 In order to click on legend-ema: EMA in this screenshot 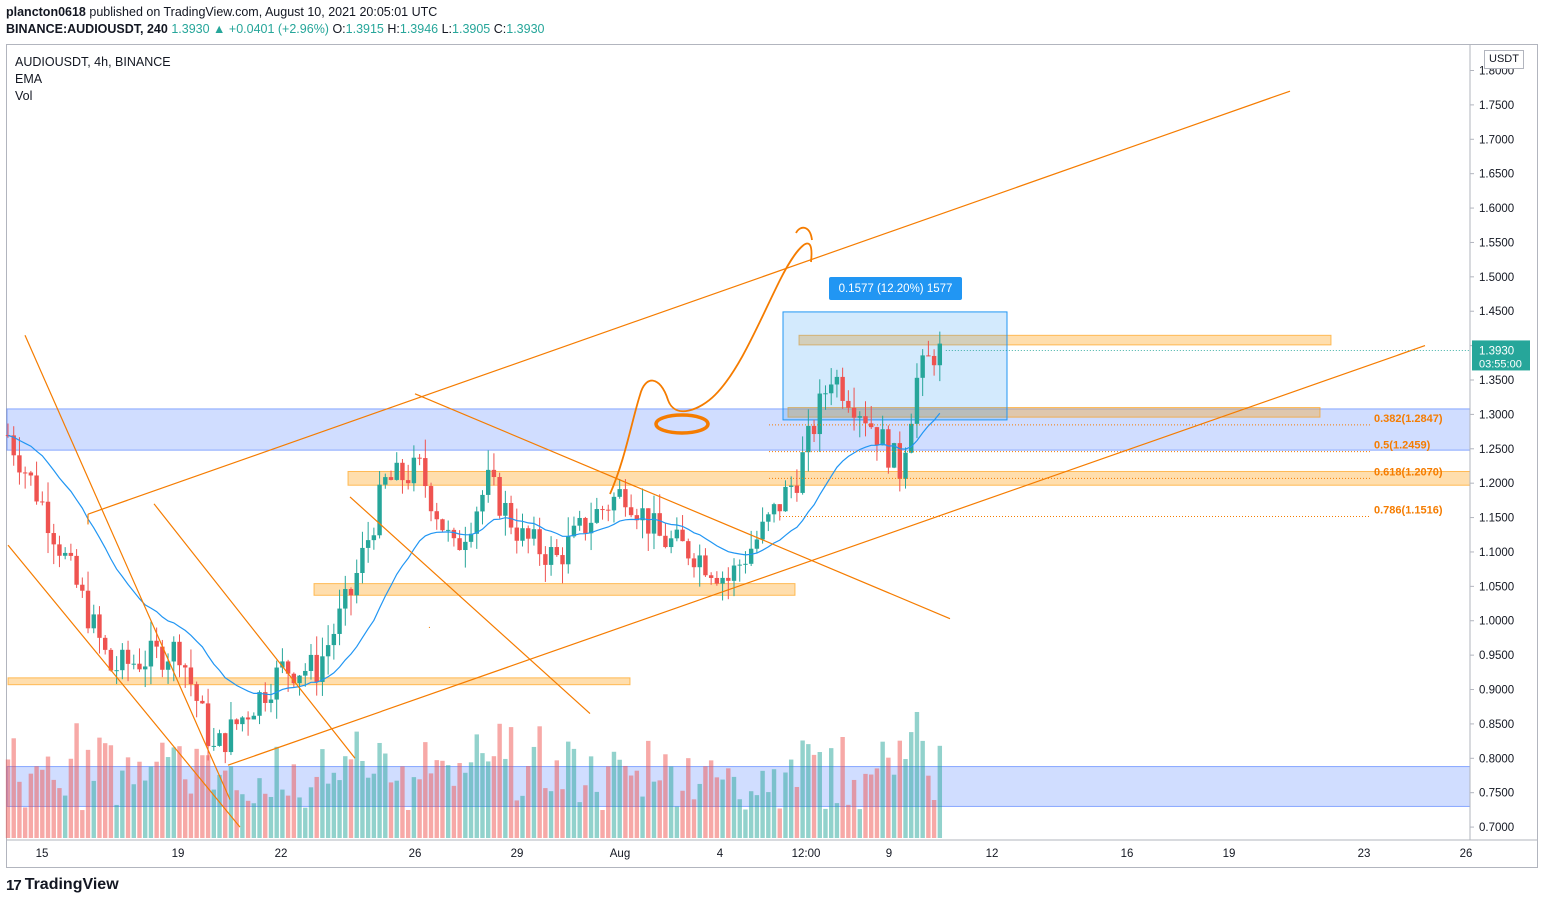, I will do `click(29, 79)`.